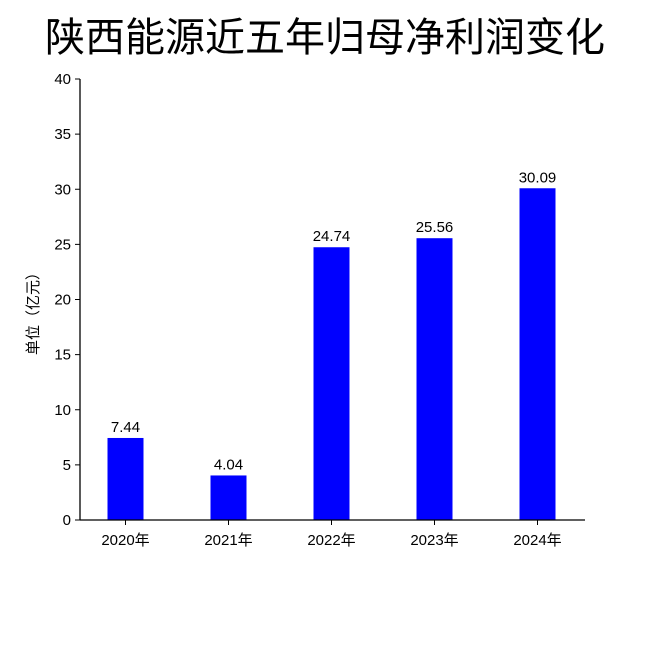  I want to click on data-label: 4.04, so click(228, 464).